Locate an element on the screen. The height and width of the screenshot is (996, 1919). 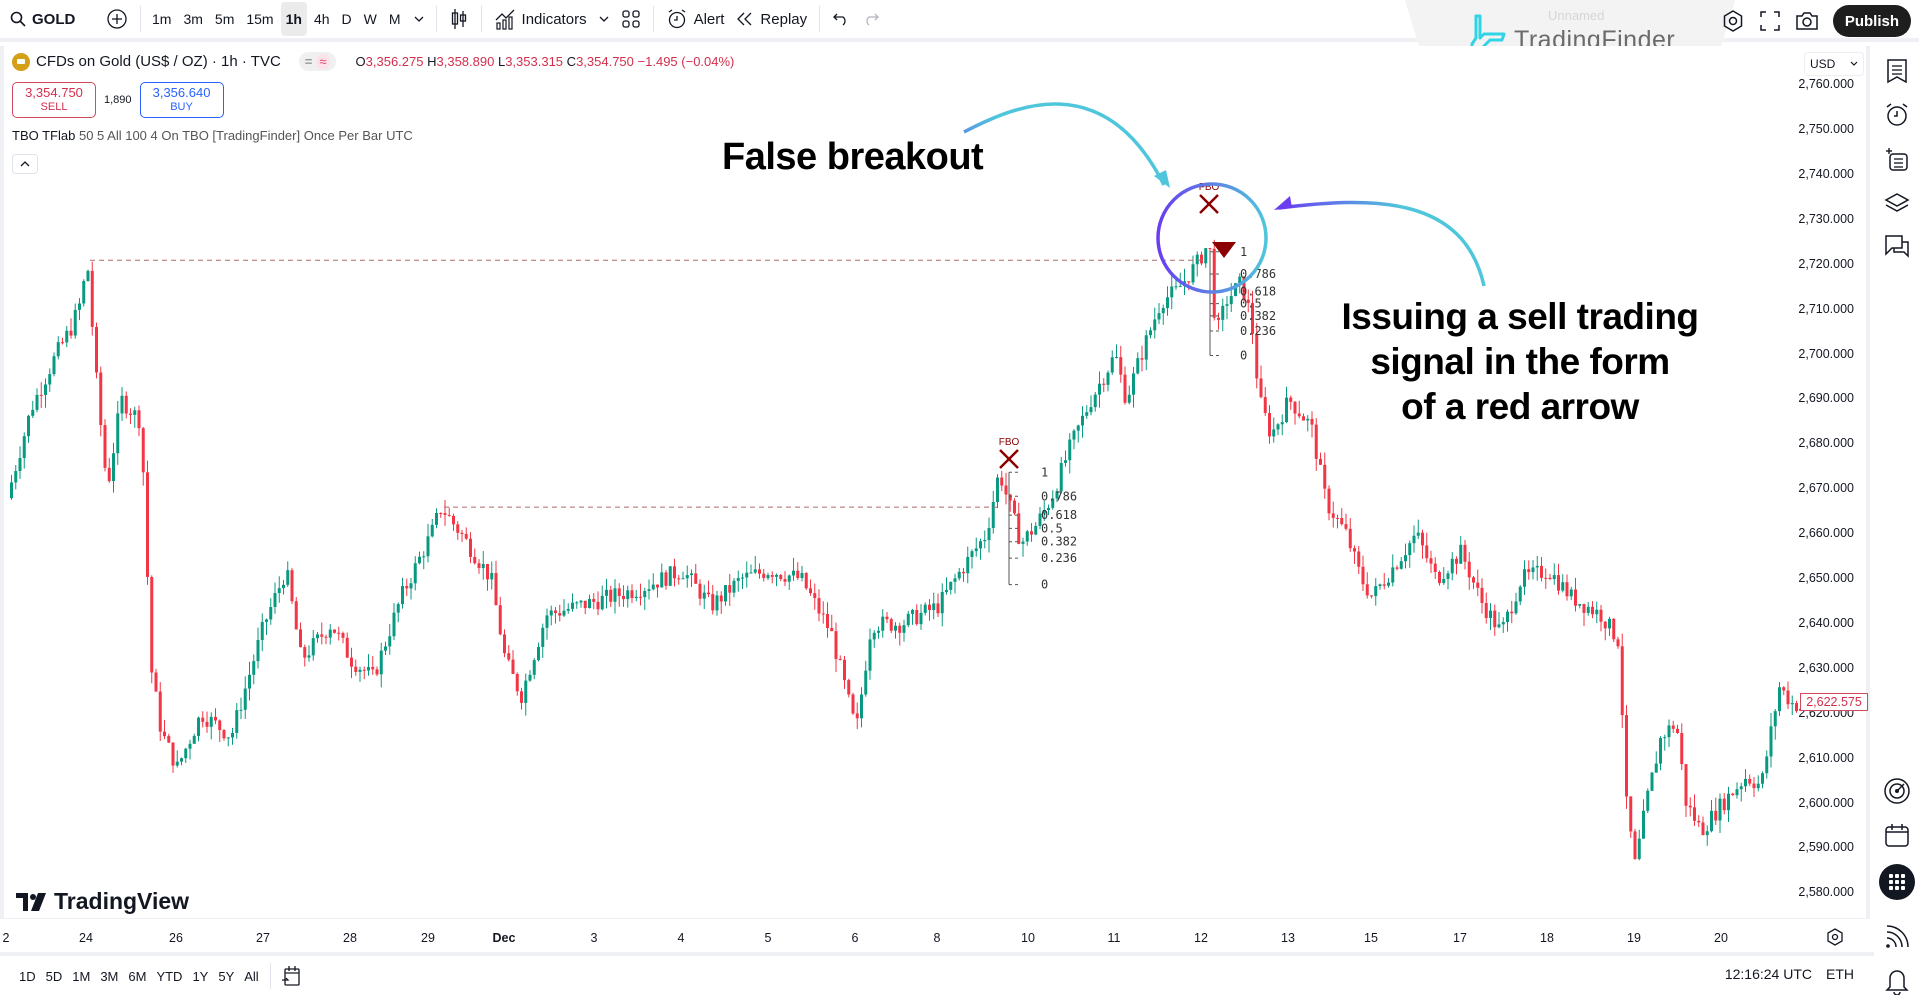
range-1d: 1D is located at coordinates (27, 976).